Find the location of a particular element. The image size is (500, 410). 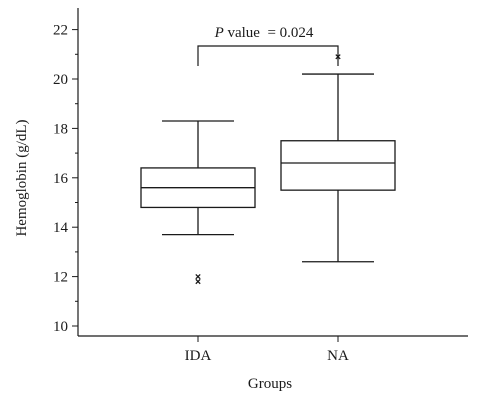

y-ticks: 10 12 14 16 18 20 22 is located at coordinates (65, 179).